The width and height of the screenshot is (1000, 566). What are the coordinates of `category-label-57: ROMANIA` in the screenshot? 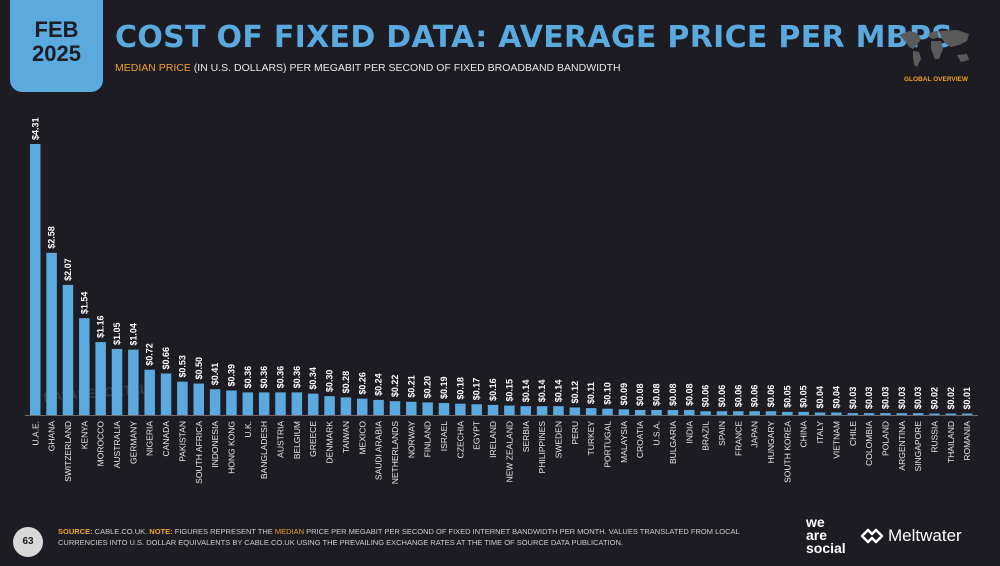 It's located at (967, 441).